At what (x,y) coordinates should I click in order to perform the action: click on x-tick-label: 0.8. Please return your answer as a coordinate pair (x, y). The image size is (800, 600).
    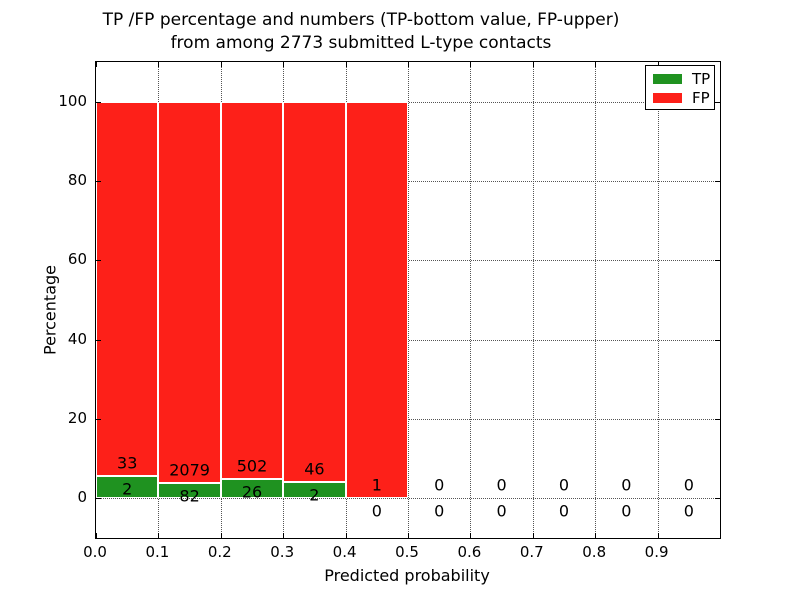
    Looking at the image, I should click on (594, 552).